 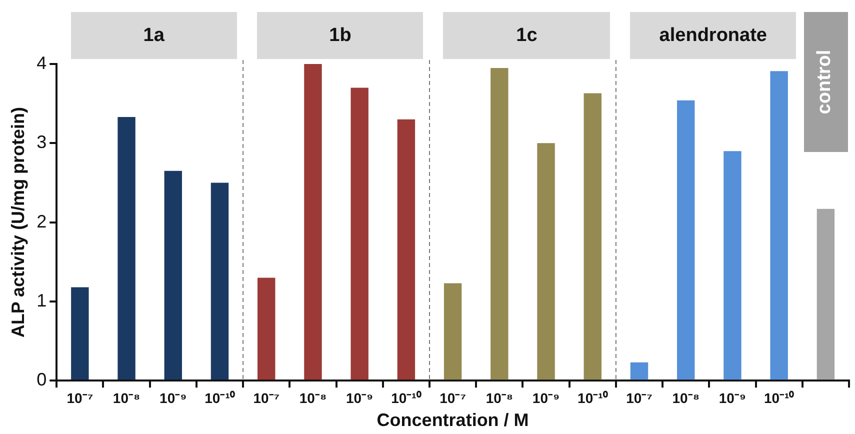 What do you see at coordinates (452, 420) in the screenshot?
I see `x-axis-title: Concentration / M` at bounding box center [452, 420].